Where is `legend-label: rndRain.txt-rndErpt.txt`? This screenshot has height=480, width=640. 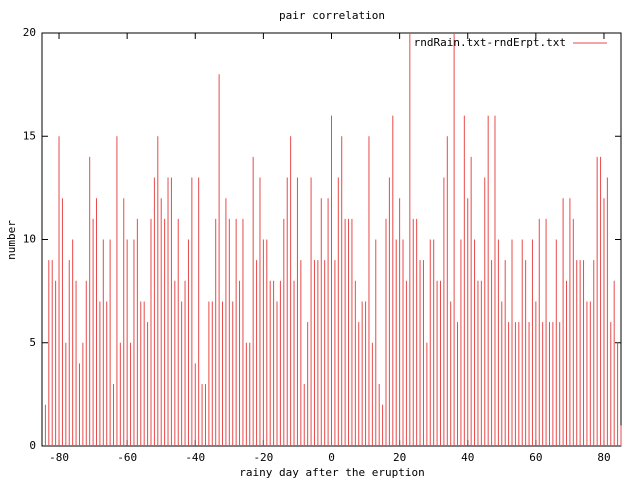 legend-label: rndRain.txt-rndErpt.txt is located at coordinates (490, 42).